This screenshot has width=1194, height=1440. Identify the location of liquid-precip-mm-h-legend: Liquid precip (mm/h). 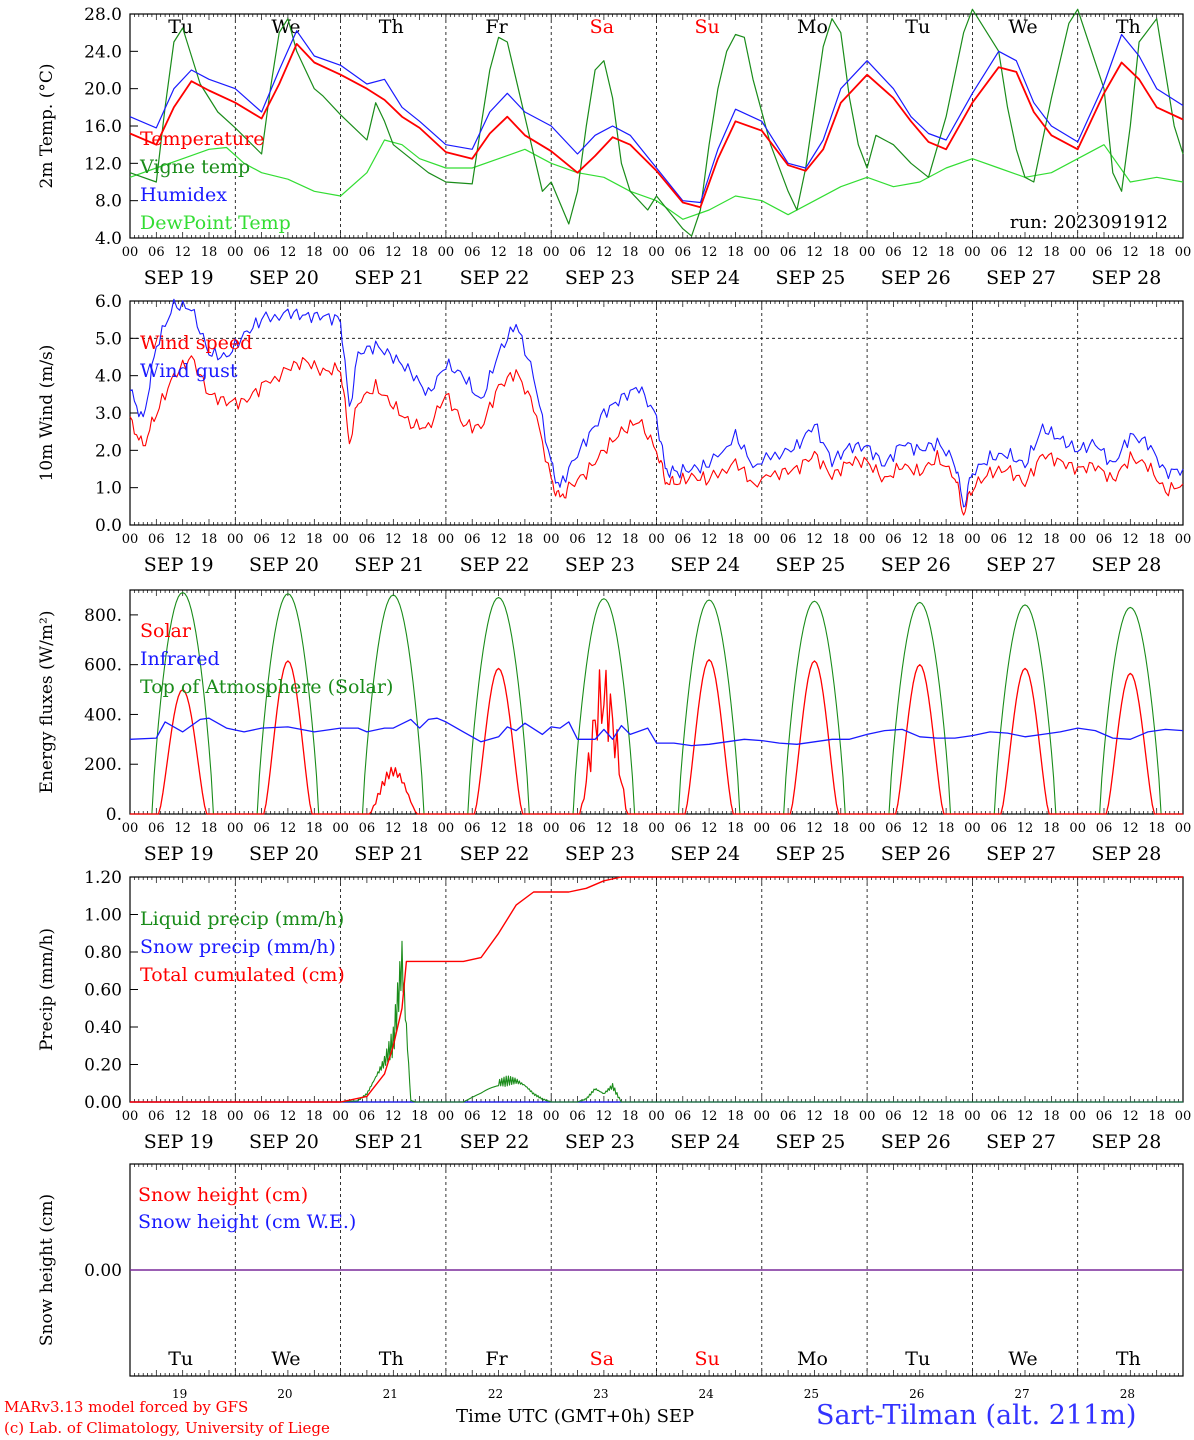
(242, 919).